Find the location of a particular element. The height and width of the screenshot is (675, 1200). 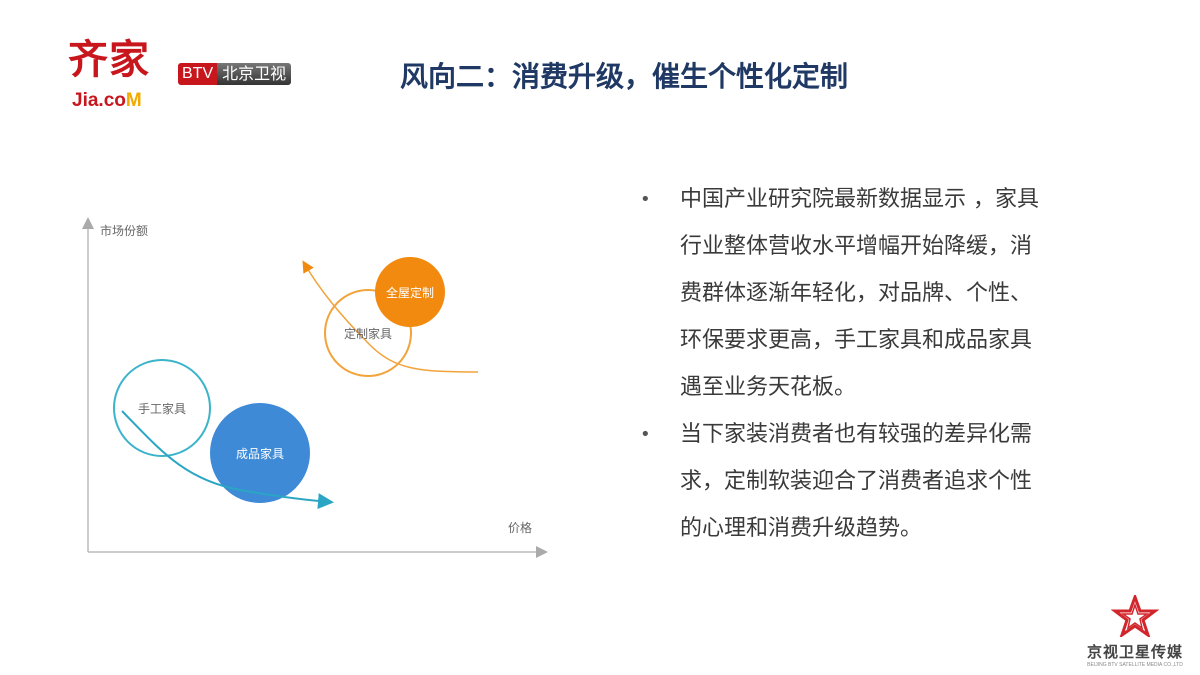

bullet-line: 行业整体营收水平增幅开始降缓，消 is located at coordinates (856, 246).